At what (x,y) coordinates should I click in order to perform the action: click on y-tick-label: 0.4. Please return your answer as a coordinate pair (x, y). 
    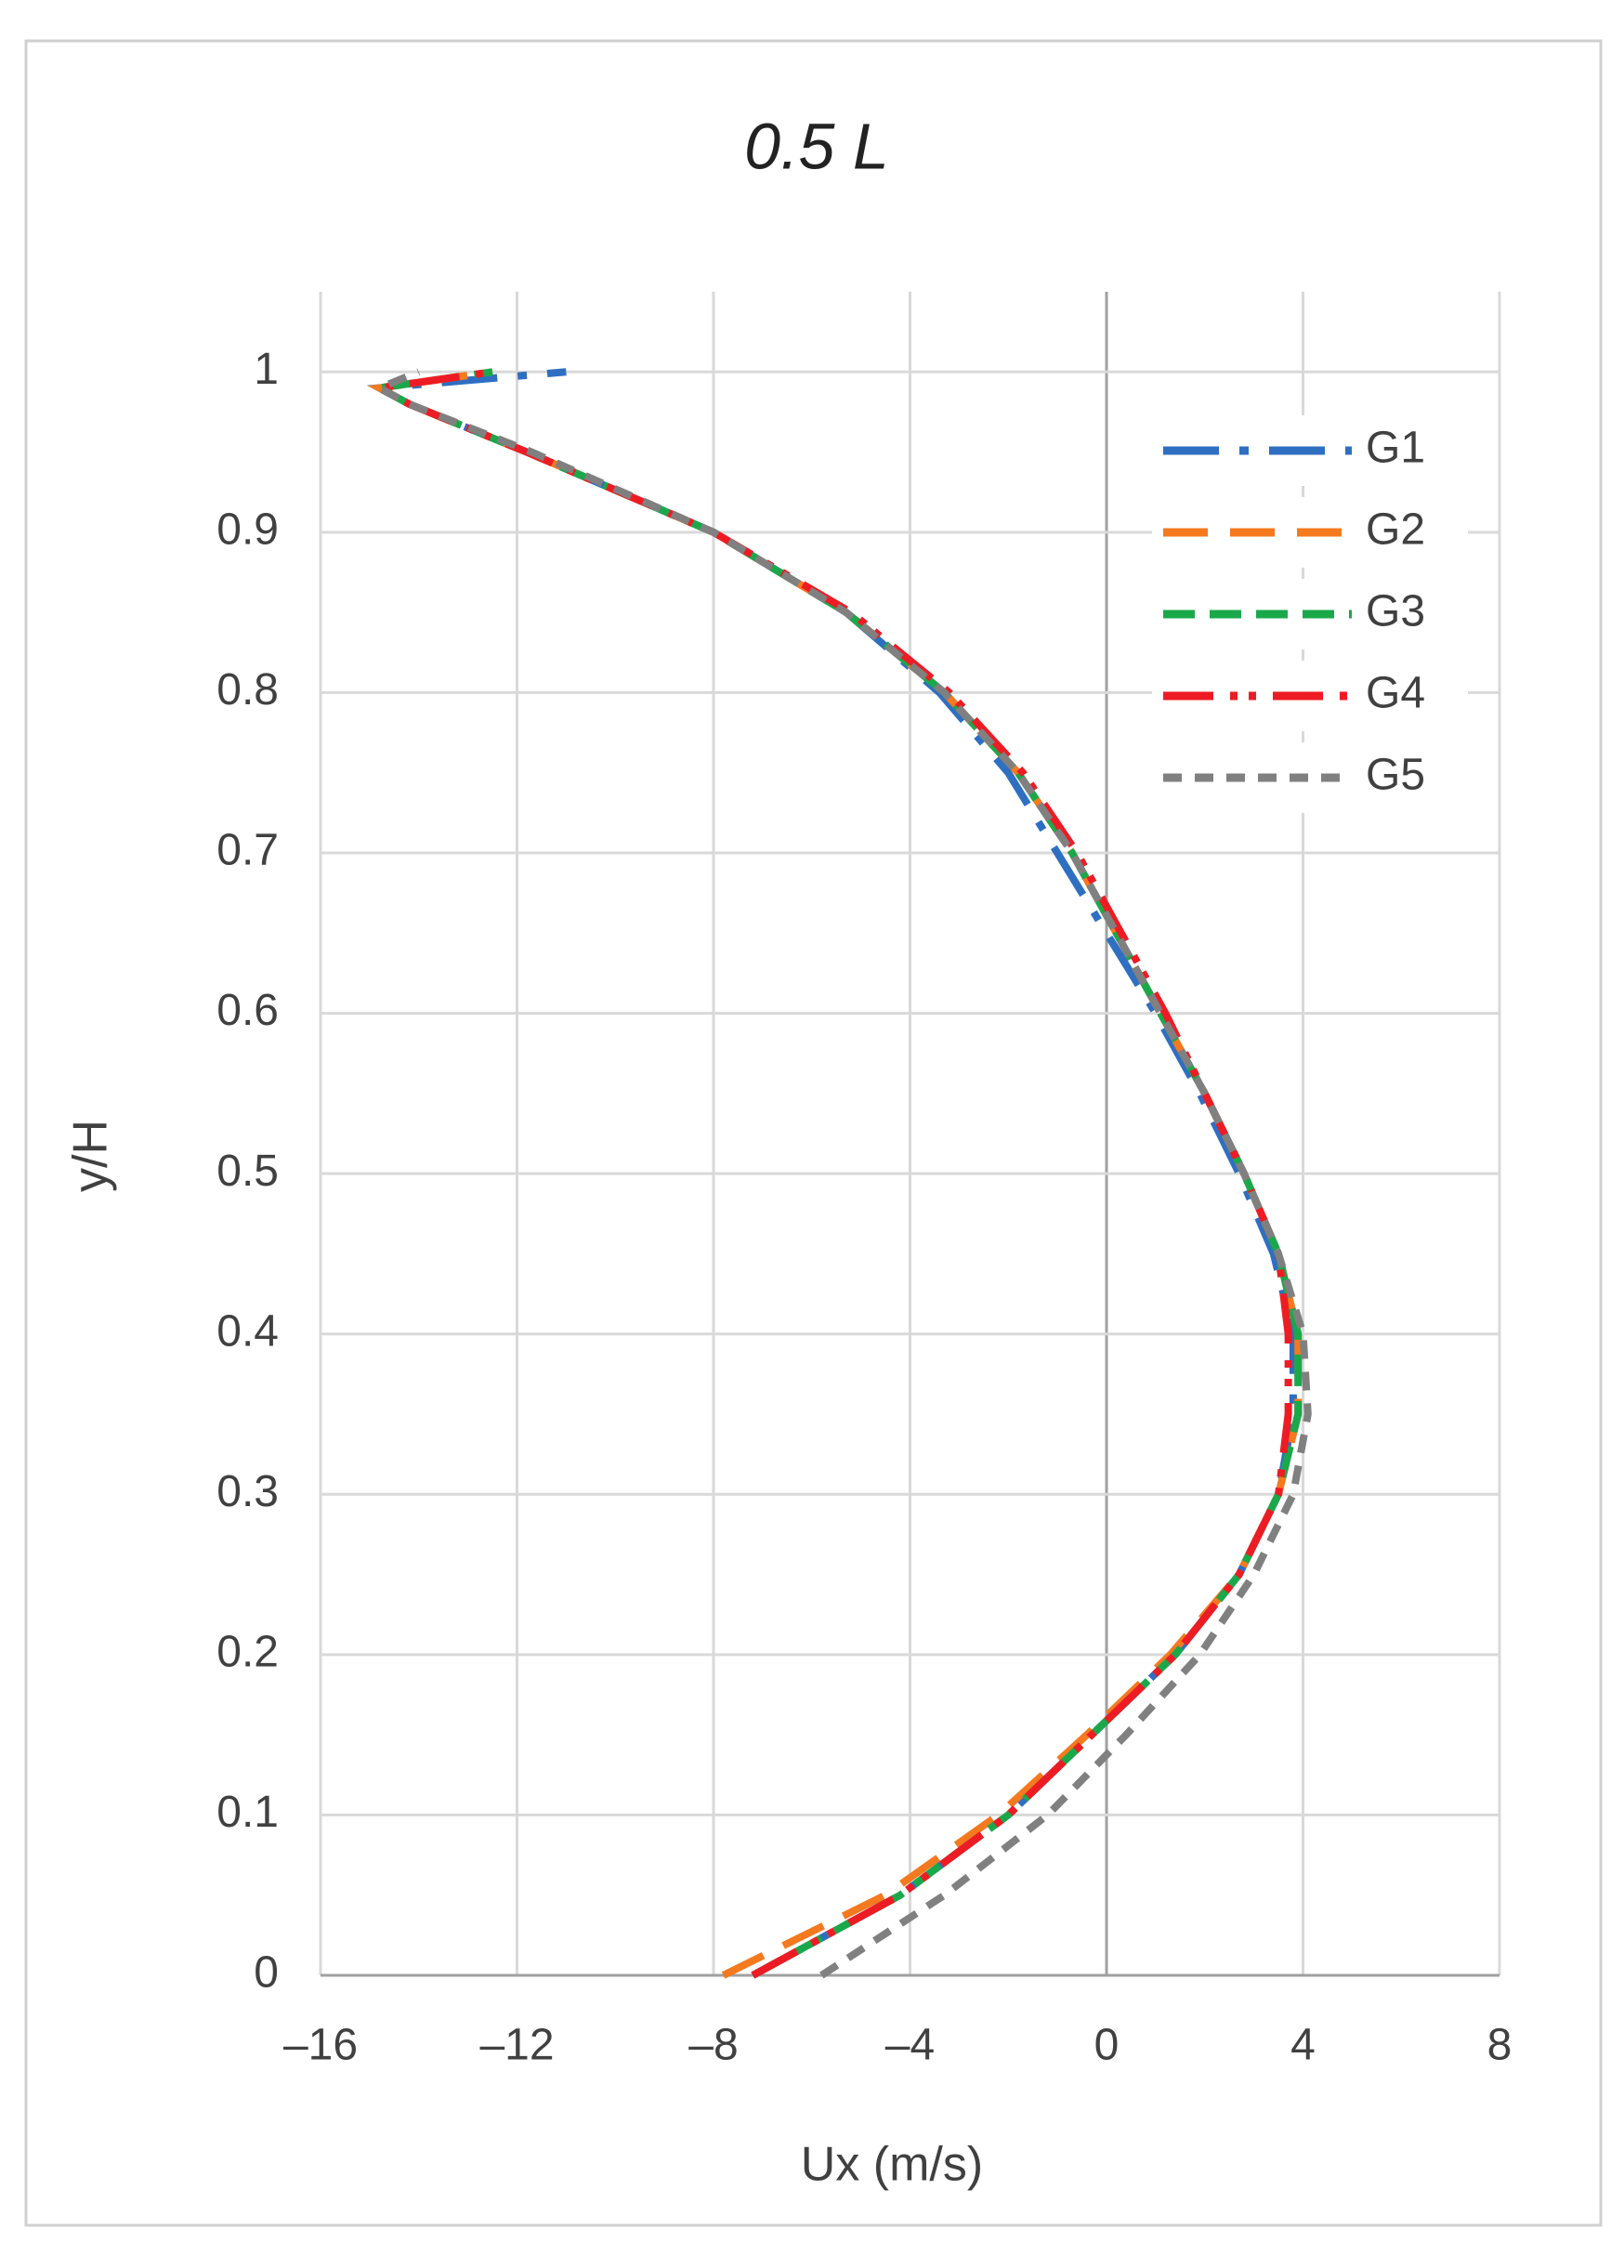
    Looking at the image, I should click on (248, 1331).